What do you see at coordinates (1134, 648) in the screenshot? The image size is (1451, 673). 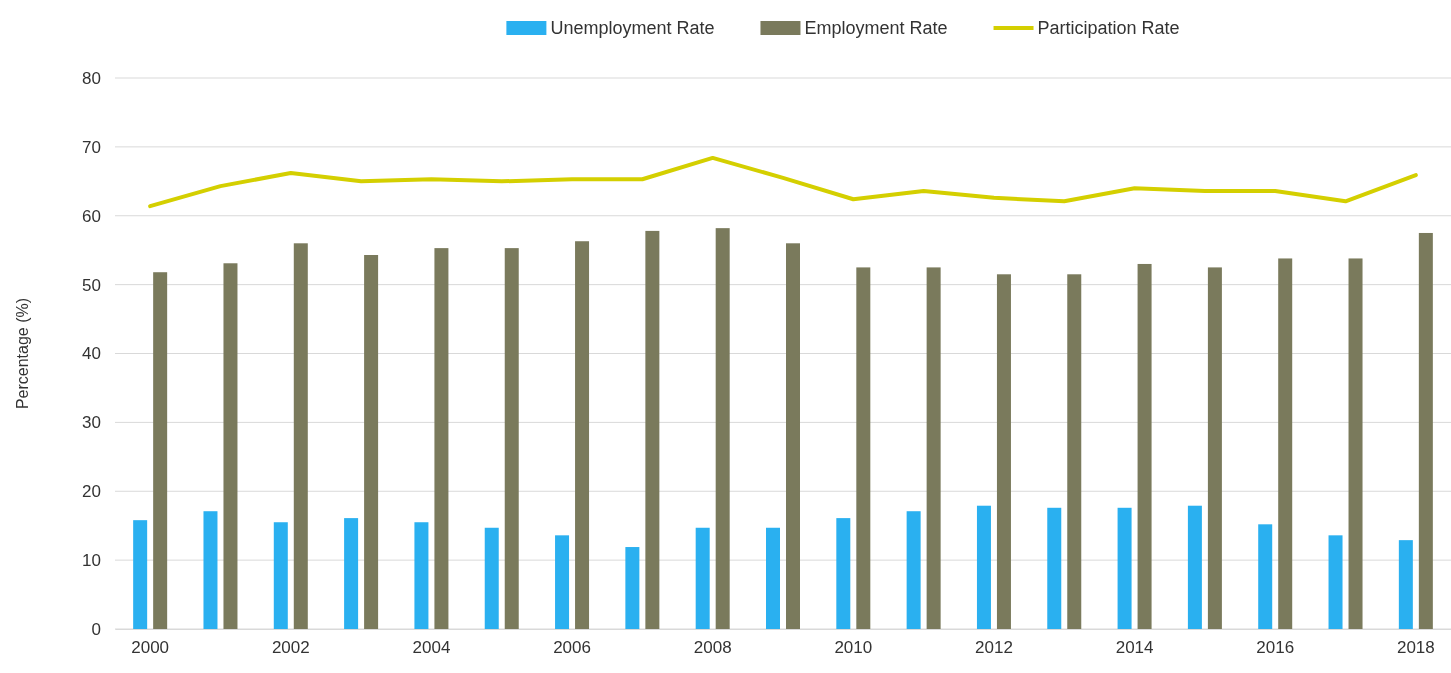 I see `x-tick-label: 2014` at bounding box center [1134, 648].